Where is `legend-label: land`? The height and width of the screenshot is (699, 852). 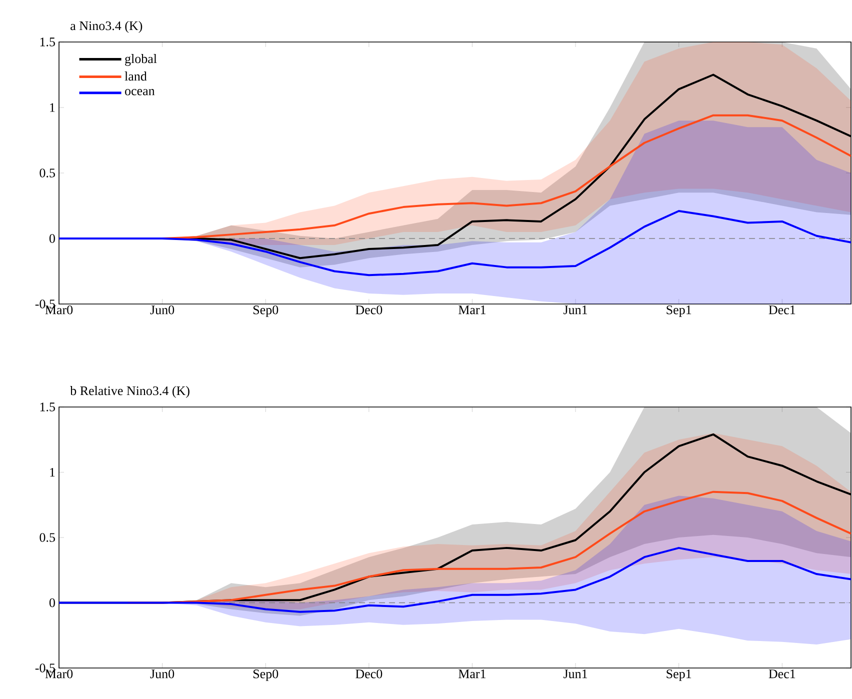 legend-label: land is located at coordinates (135, 76).